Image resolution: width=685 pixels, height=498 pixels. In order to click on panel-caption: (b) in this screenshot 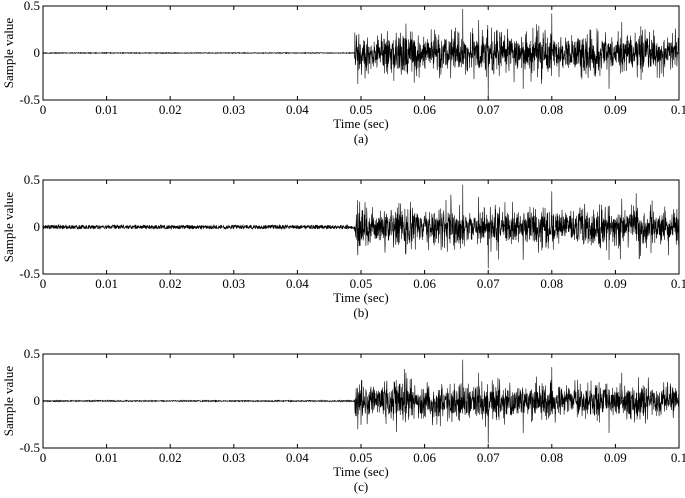, I will do `click(360, 312)`.